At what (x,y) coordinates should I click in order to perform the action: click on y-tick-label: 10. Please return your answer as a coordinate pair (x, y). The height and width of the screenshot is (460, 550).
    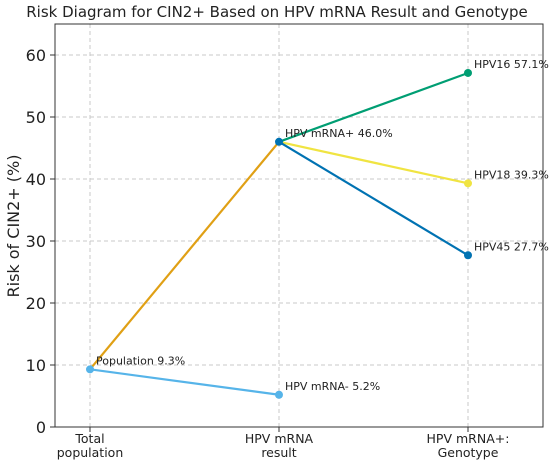
    Looking at the image, I should click on (36, 365).